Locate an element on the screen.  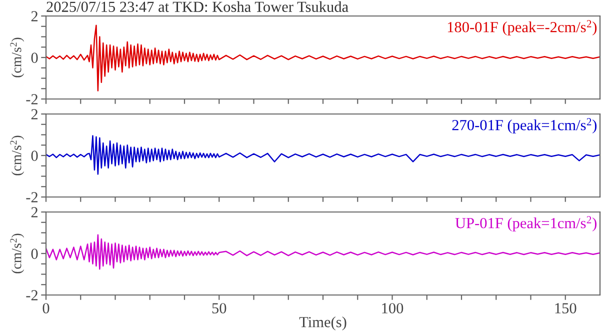
x-tick-label: 150 is located at coordinates (565, 308).